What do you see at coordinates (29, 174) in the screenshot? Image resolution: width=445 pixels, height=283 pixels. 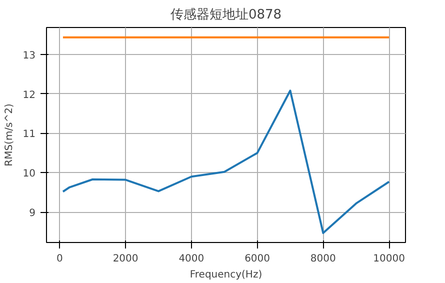 I see `y-tick-label: 10` at bounding box center [29, 174].